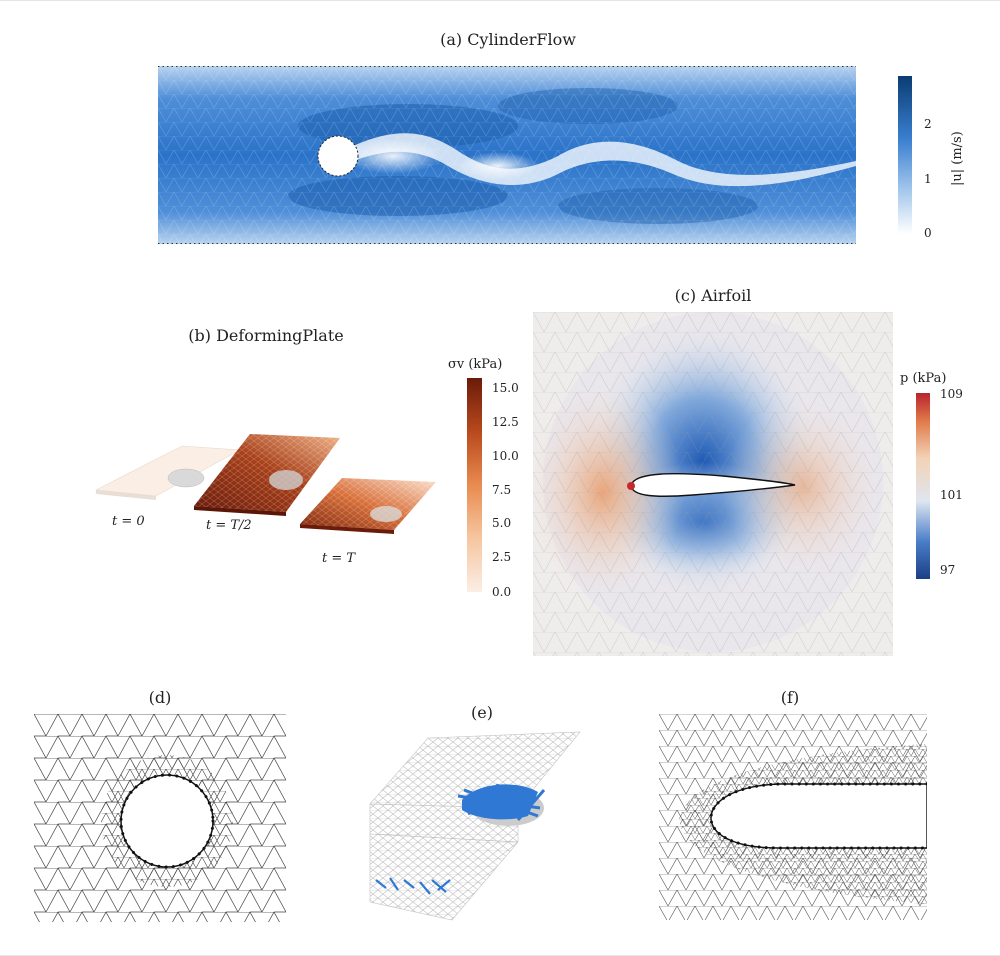 Image resolution: width=1000 pixels, height=956 pixels. Describe the element at coordinates (265, 484) in the screenshot. I see `deforming-plate-illustration` at that location.